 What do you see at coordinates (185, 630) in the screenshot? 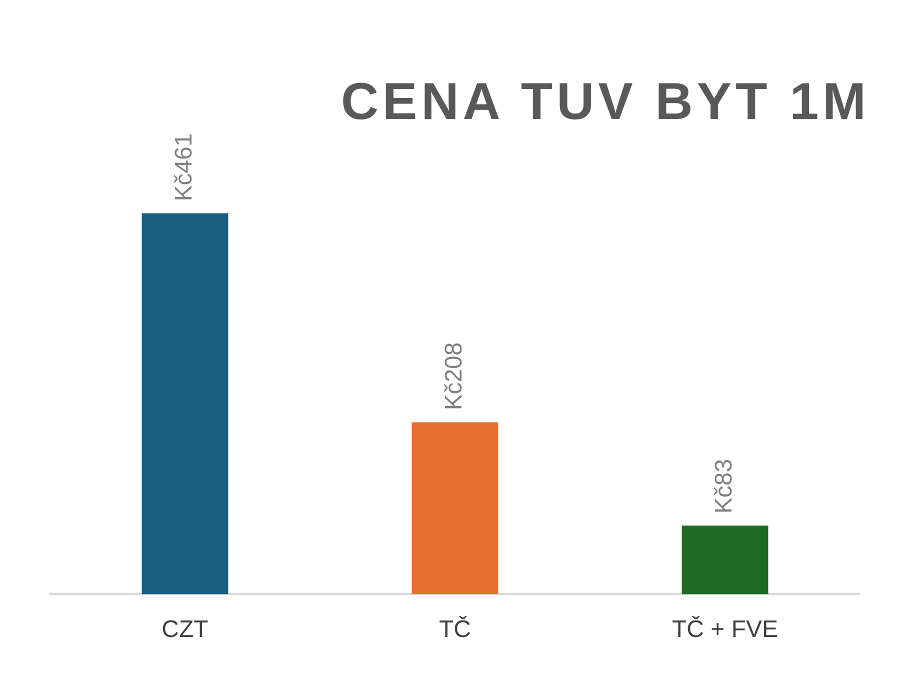
I see `x-tick-label: CZT` at bounding box center [185, 630].